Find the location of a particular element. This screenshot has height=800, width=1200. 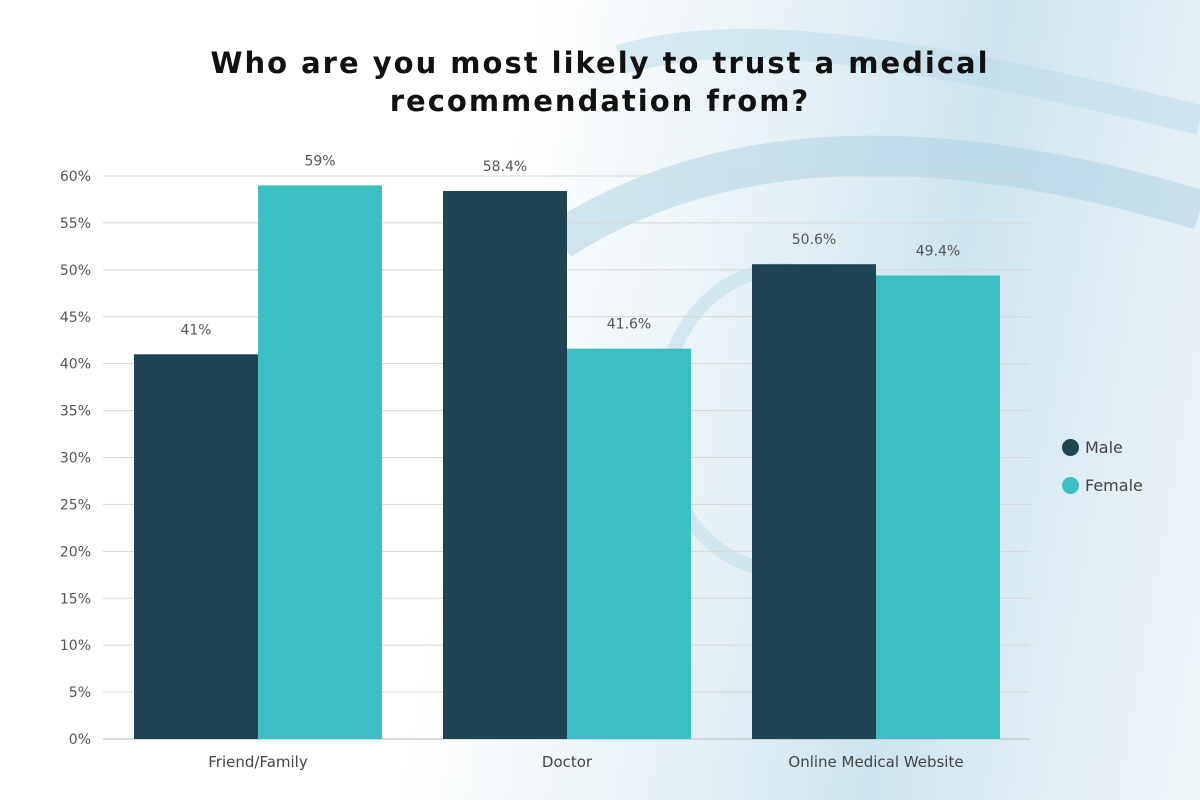

data-label: 59% is located at coordinates (319, 161).